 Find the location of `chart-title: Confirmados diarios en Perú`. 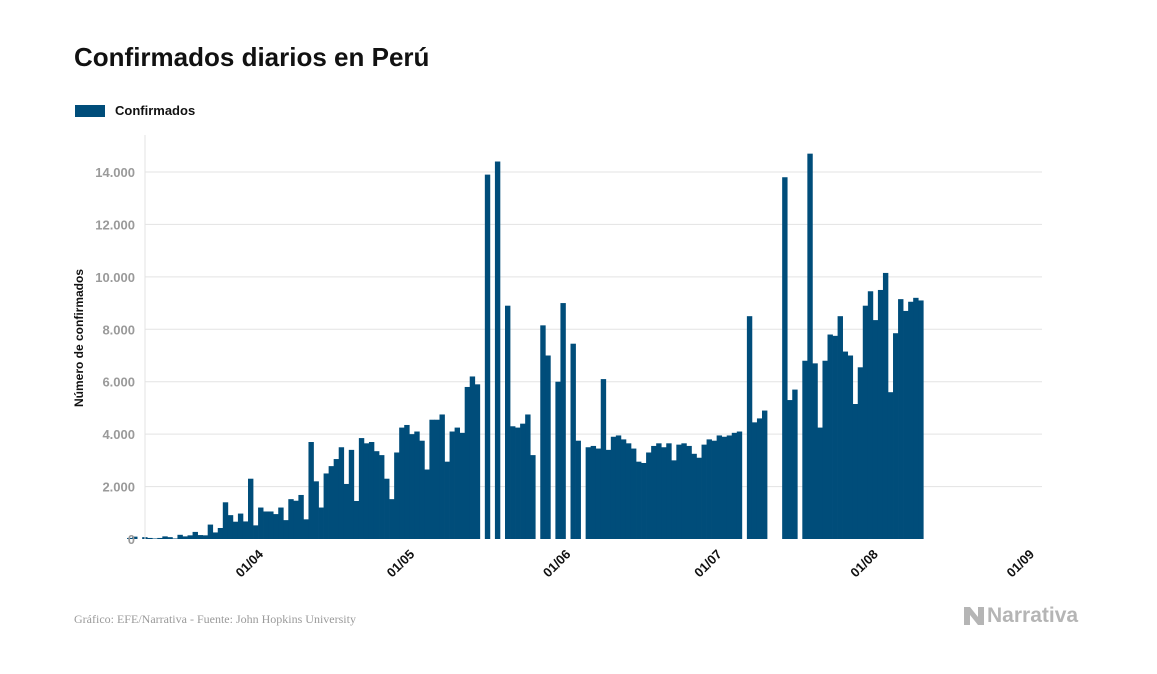

chart-title: Confirmados diarios en Perú is located at coordinates (252, 57).